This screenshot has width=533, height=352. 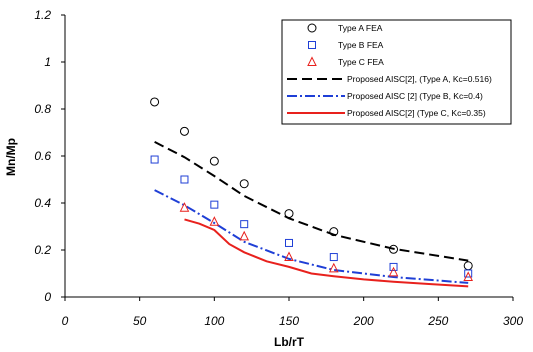 What do you see at coordinates (419, 79) in the screenshot?
I see `legend-label-3: Proposed AISC[2], (Type A, Kc=0.516)` at bounding box center [419, 79].